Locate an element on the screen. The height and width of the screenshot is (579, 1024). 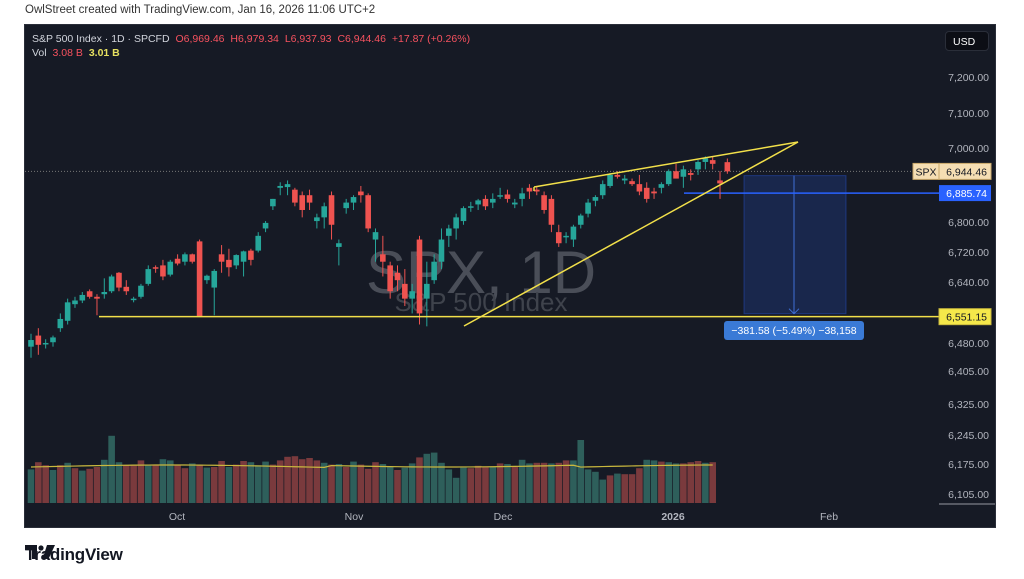
tradingview-logo: TradingView is located at coordinates (74, 555).